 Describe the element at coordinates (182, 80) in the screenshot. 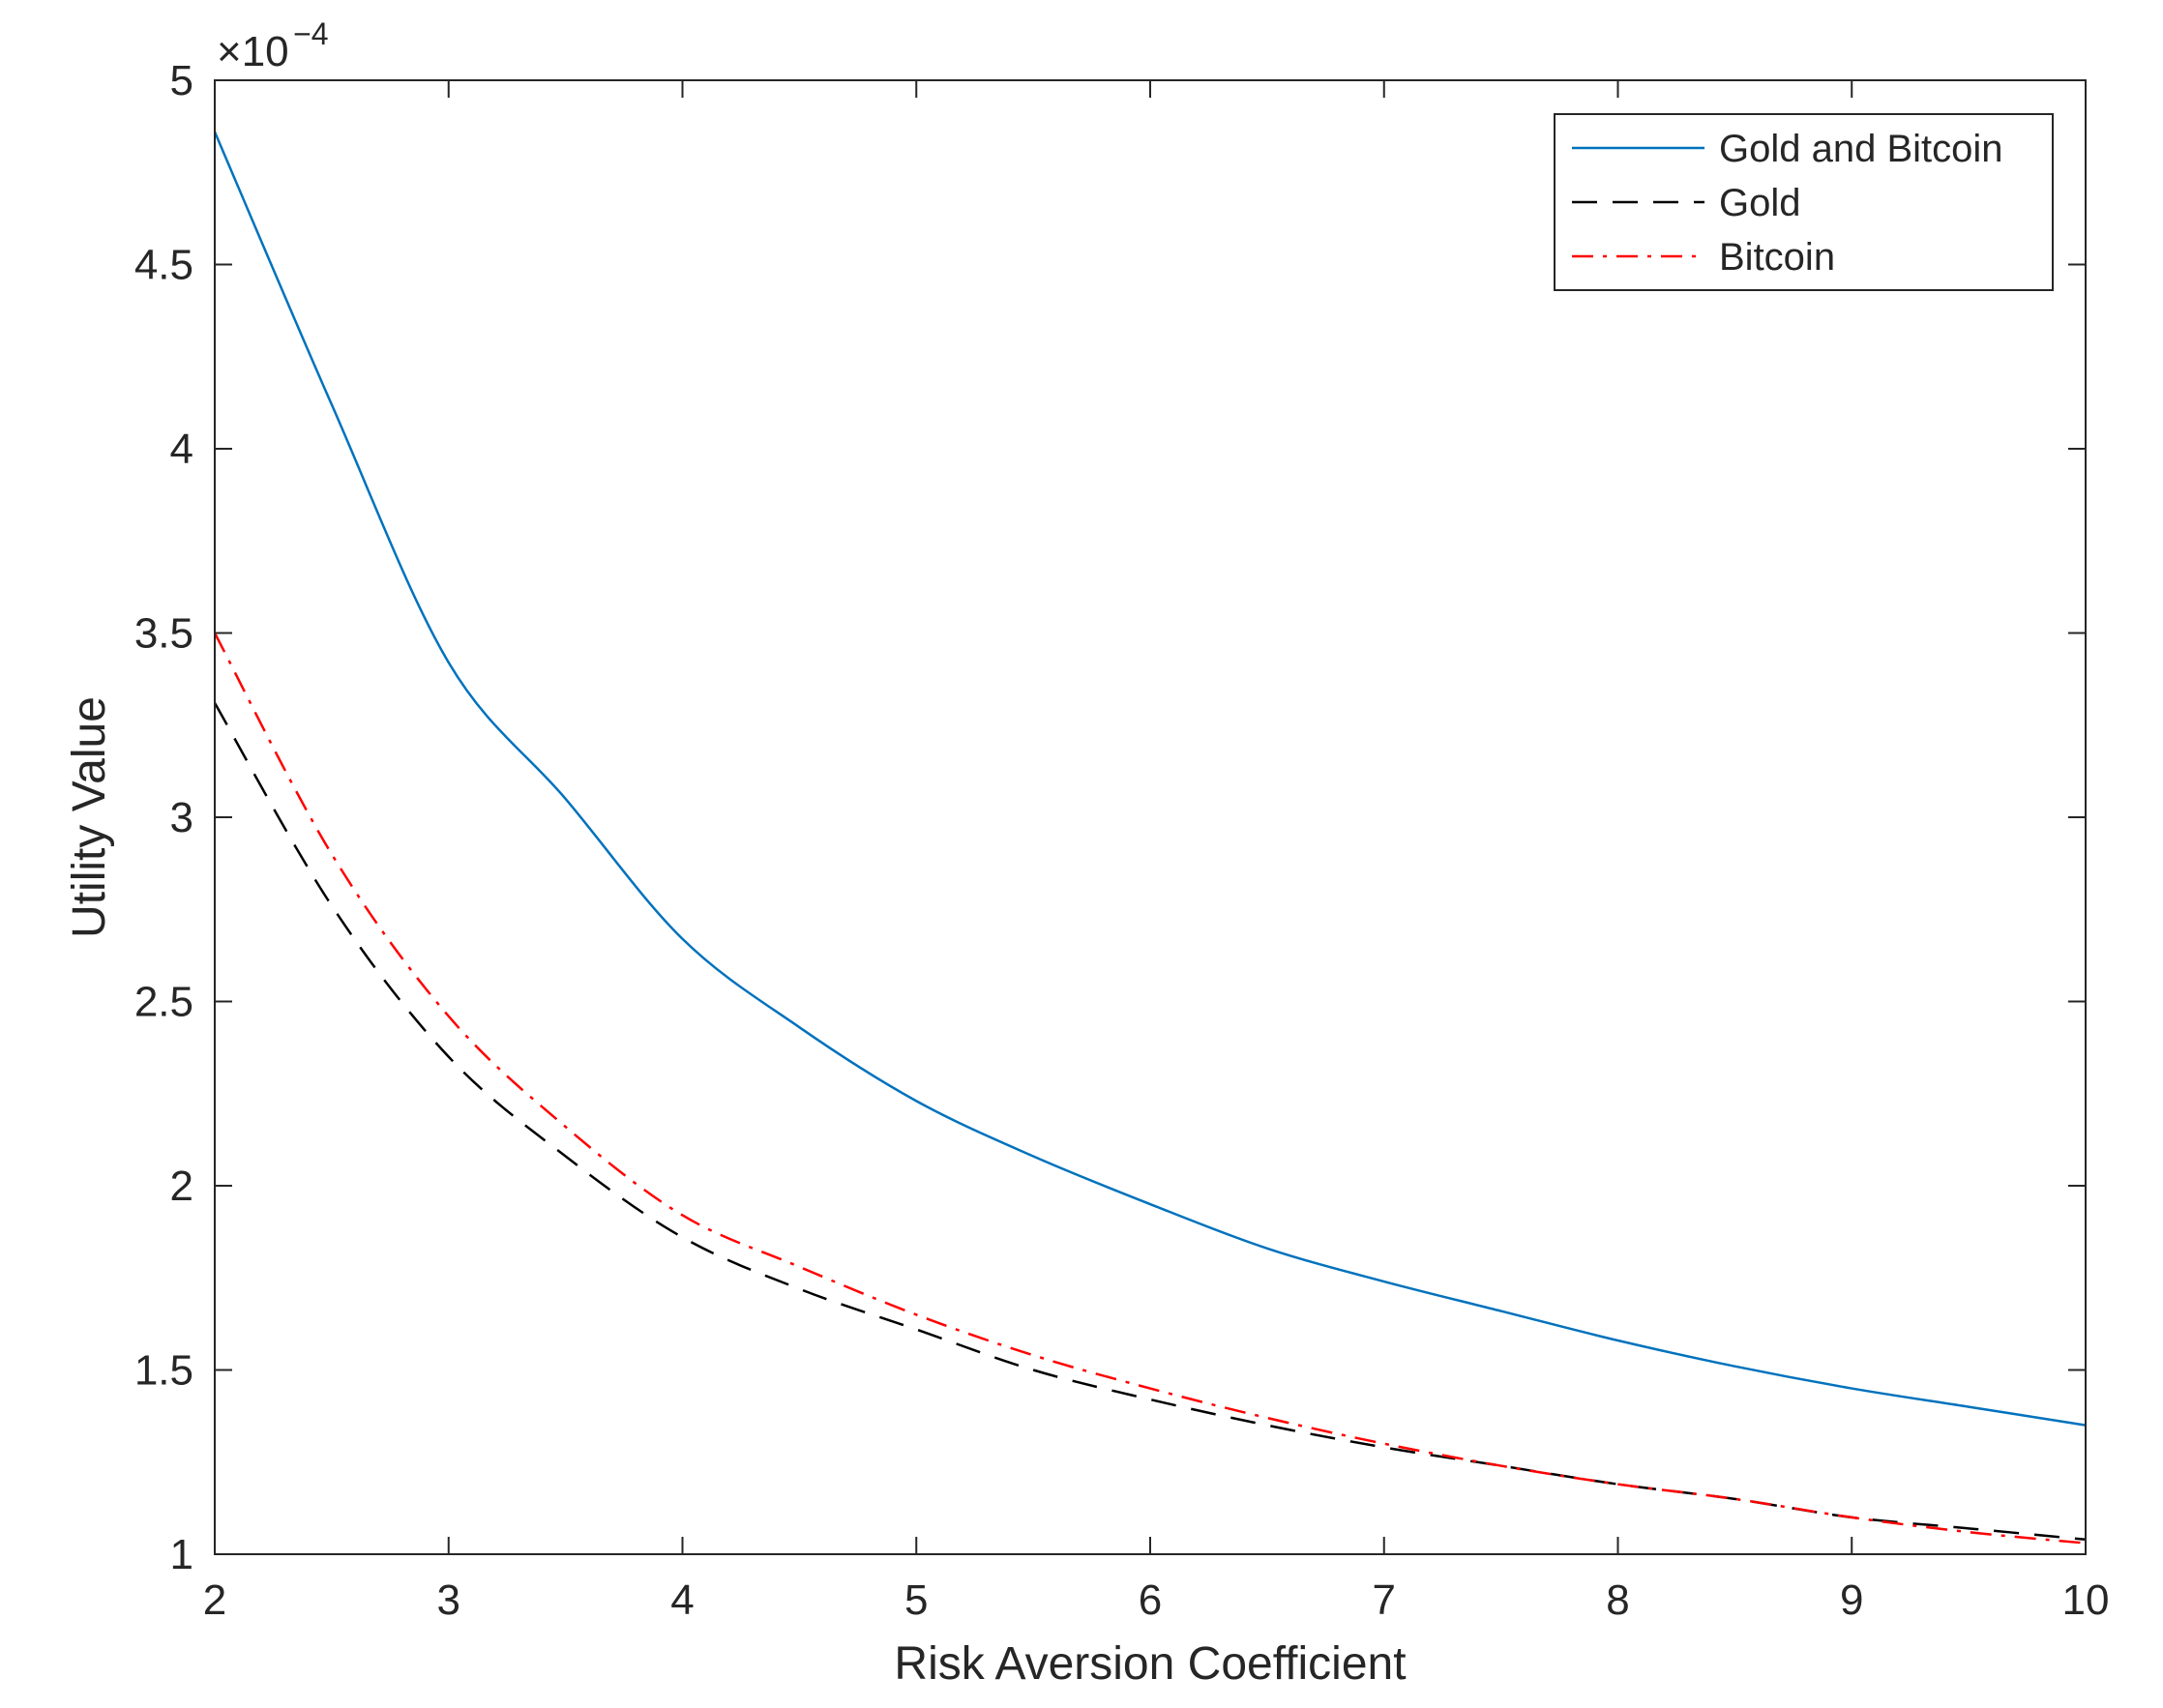

I see `y-tick-label: 5` at that location.